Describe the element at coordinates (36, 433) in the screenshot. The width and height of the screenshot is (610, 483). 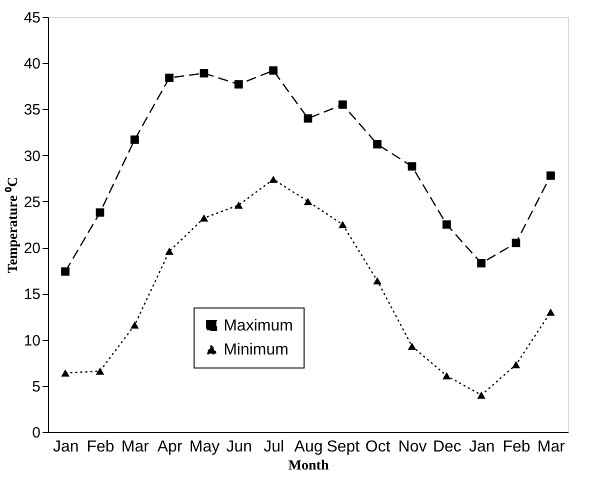
I see `y-tick-label: 0` at that location.